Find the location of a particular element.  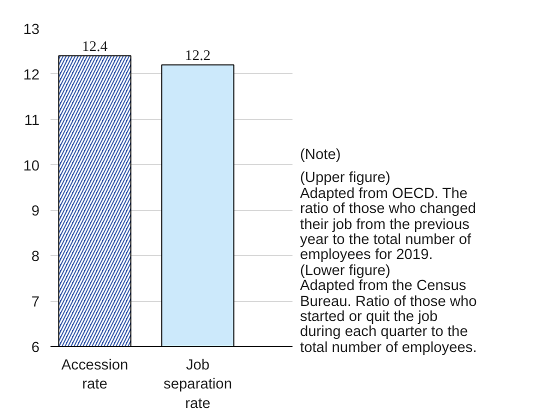

y-tick-label: 7 is located at coordinates (35, 302).